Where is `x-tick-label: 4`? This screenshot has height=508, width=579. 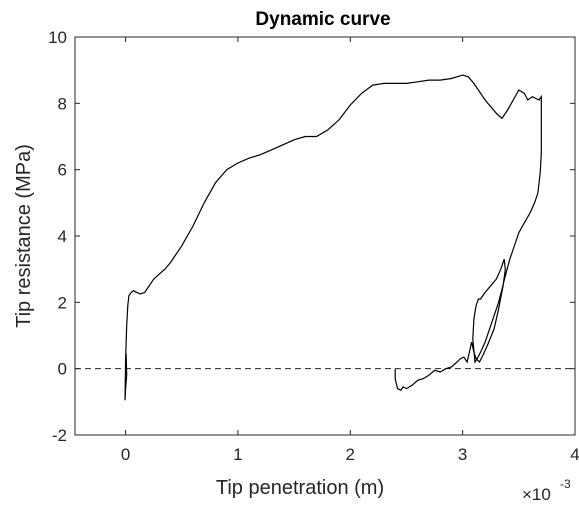
x-tick-label: 4 is located at coordinates (574, 454).